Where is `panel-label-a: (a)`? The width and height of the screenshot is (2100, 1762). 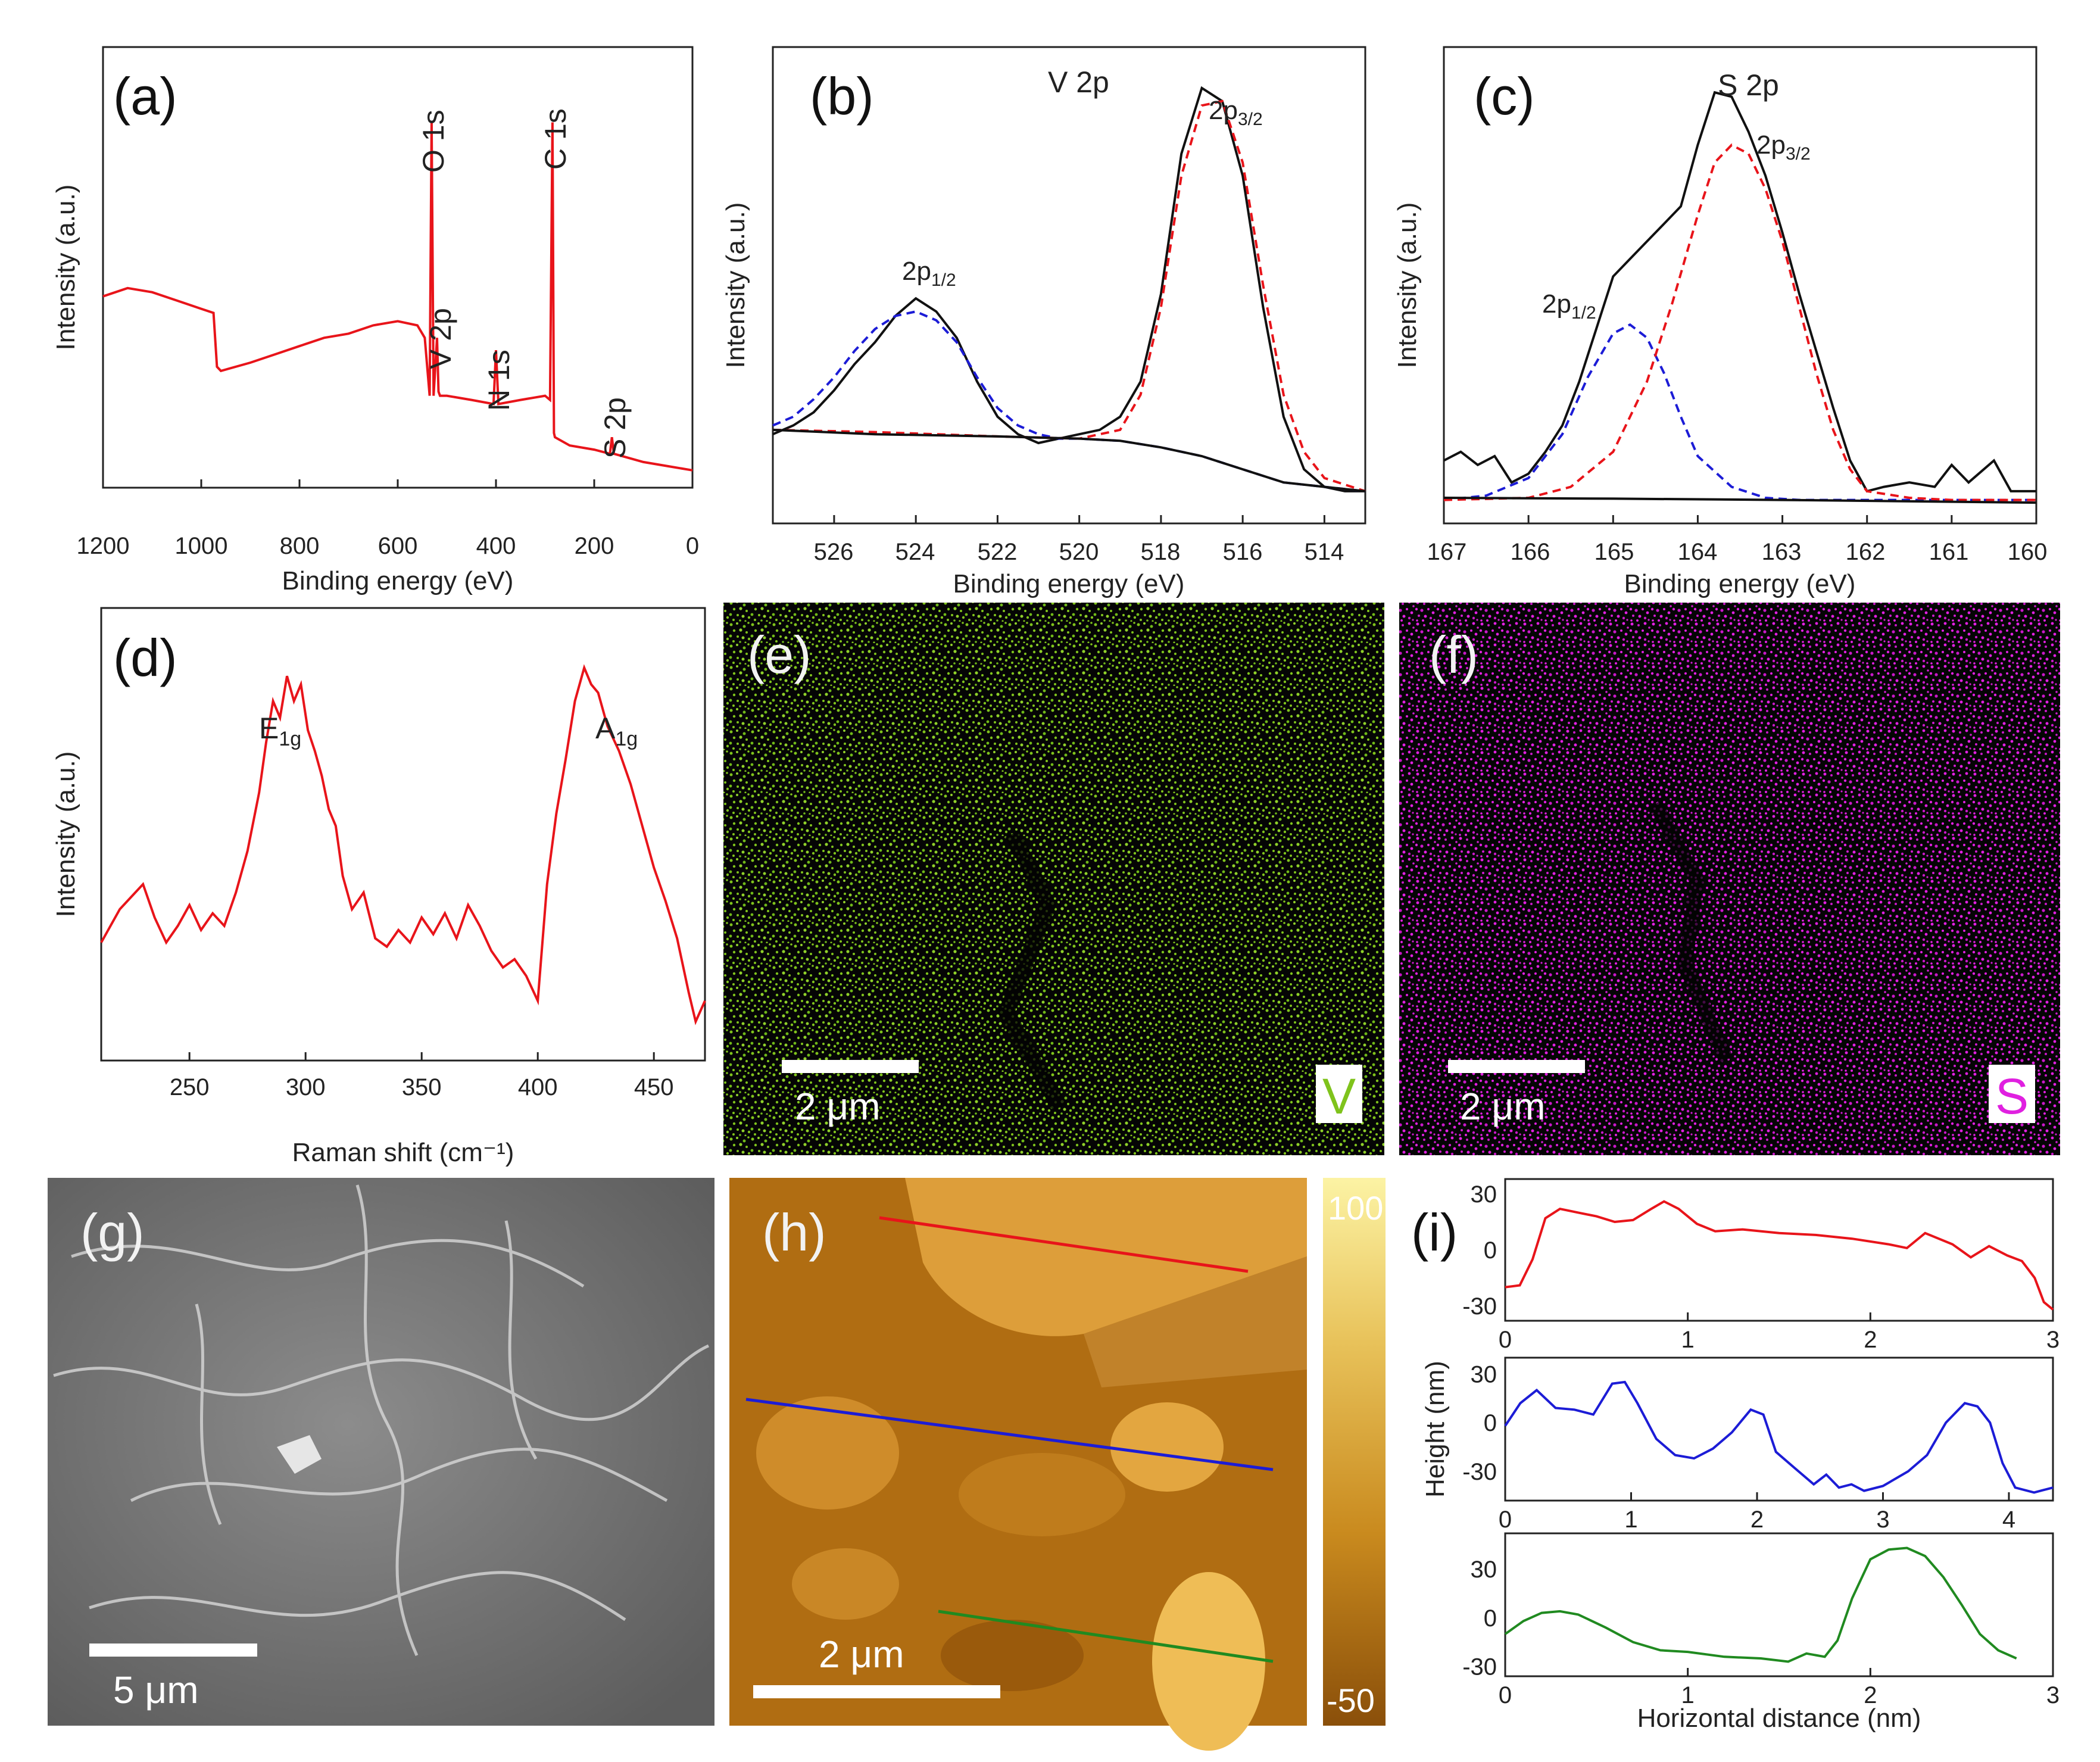 panel-label-a: (a) is located at coordinates (145, 96).